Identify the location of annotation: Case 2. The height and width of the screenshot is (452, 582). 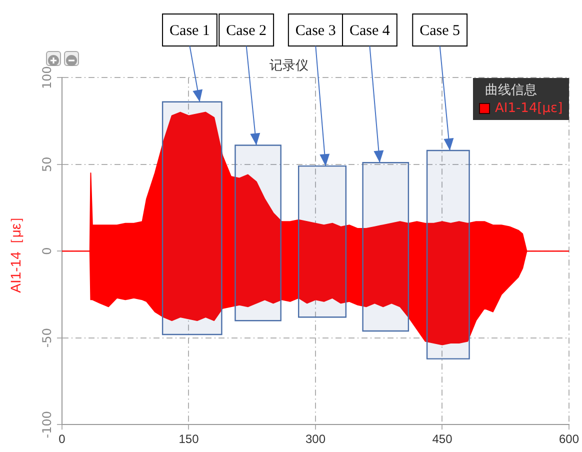
(246, 30).